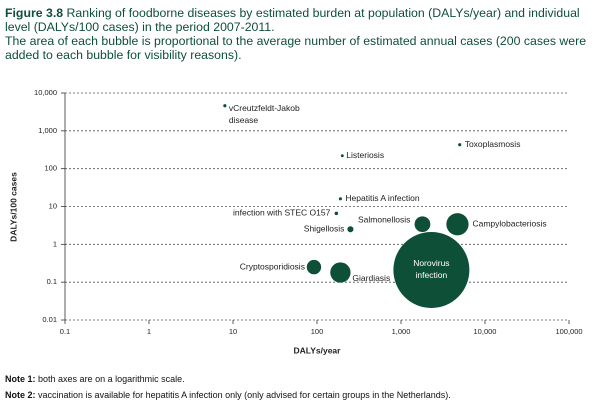 The image size is (598, 407). What do you see at coordinates (324, 229) in the screenshot?
I see `point-label: Shigellosis` at bounding box center [324, 229].